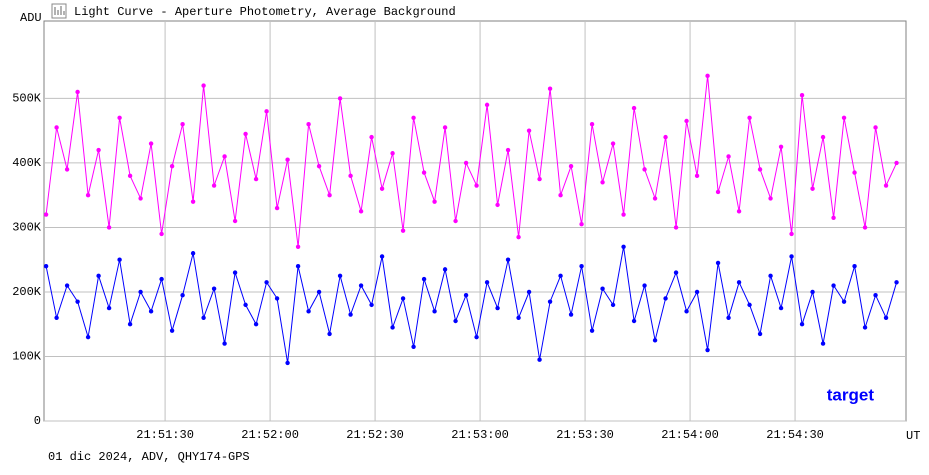  I want to click on x-tick-label: 21:53:30, so click(585, 435).